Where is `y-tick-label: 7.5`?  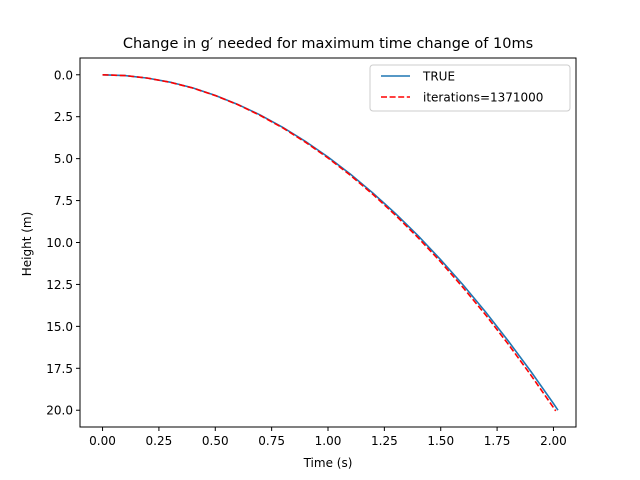
y-tick-label: 7.5 is located at coordinates (63, 201).